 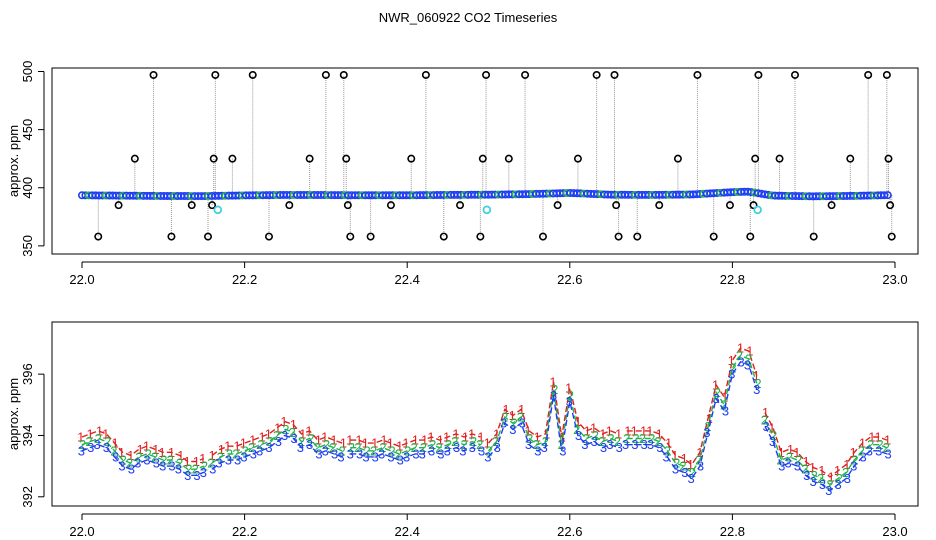 What do you see at coordinates (569, 531) in the screenshot?
I see `bottom-x-tick-label: 22.6` at bounding box center [569, 531].